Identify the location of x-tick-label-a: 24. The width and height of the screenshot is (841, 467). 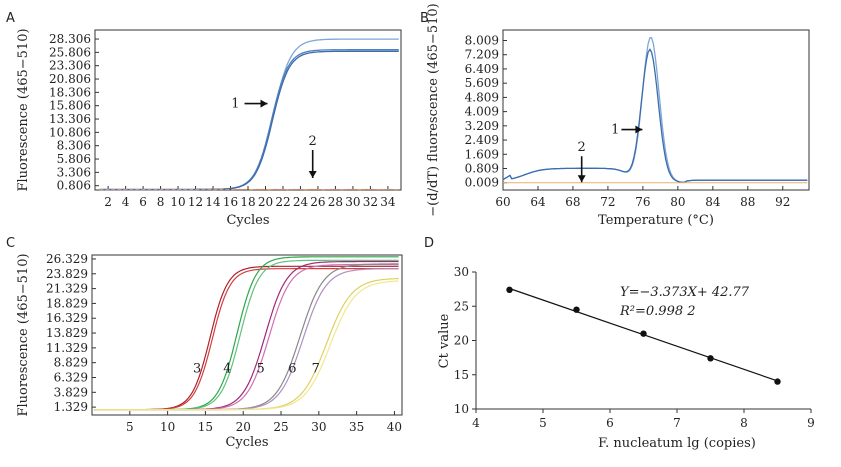
(301, 202).